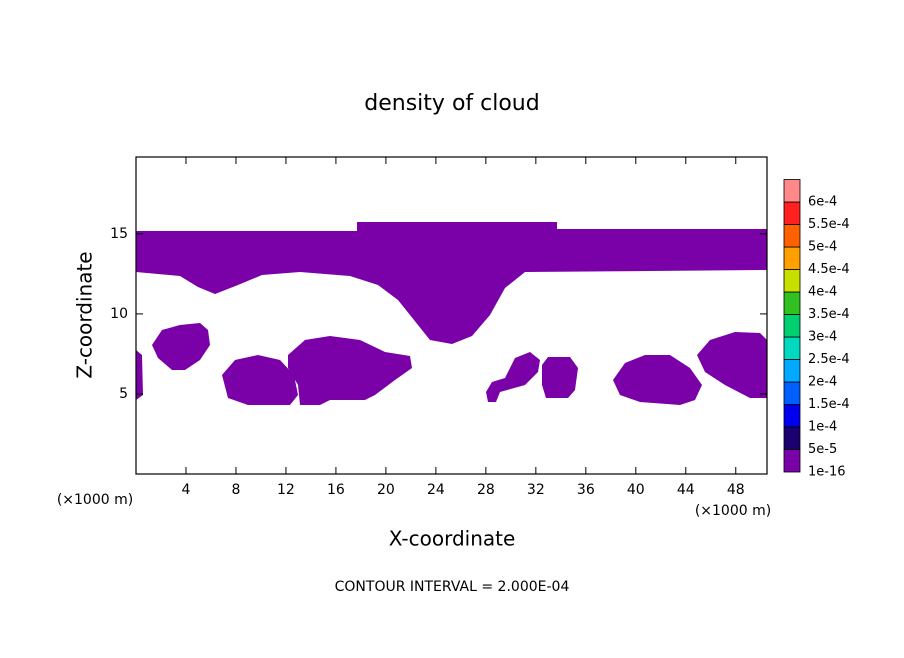 This screenshot has height=658, width=904. I want to click on x-tick-label: 20, so click(386, 490).